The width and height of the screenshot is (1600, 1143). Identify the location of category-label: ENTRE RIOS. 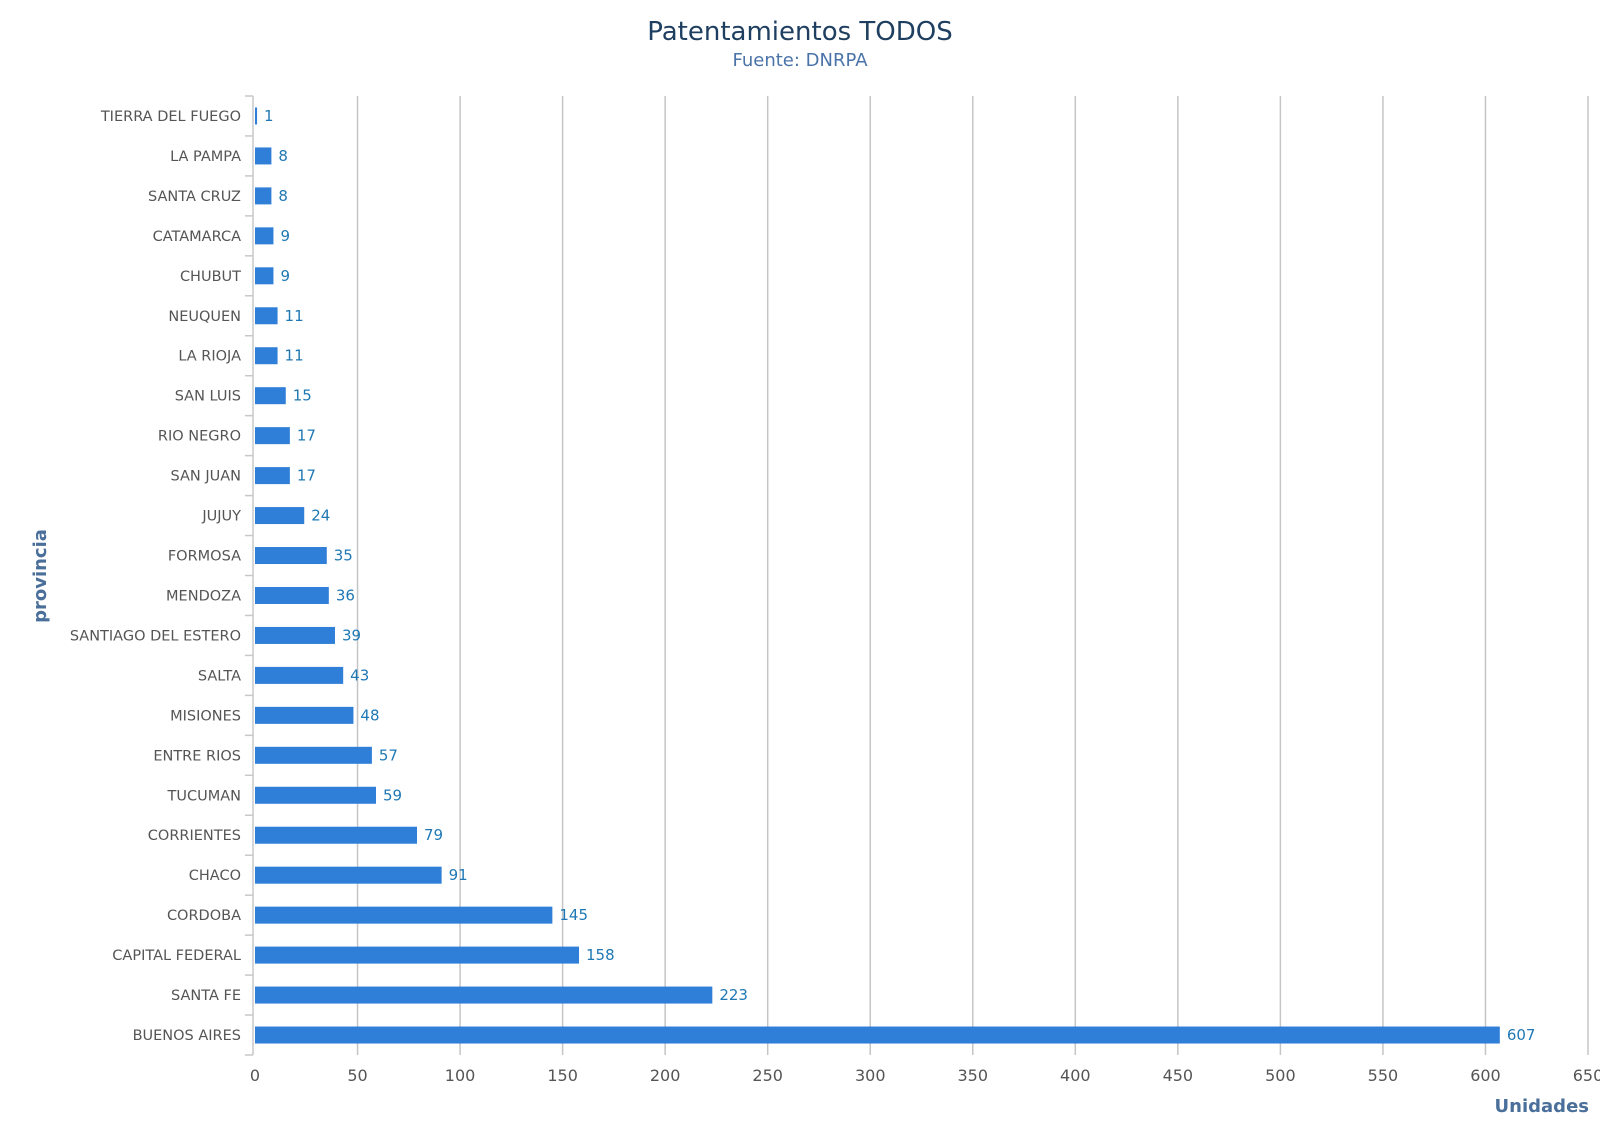
(197, 756).